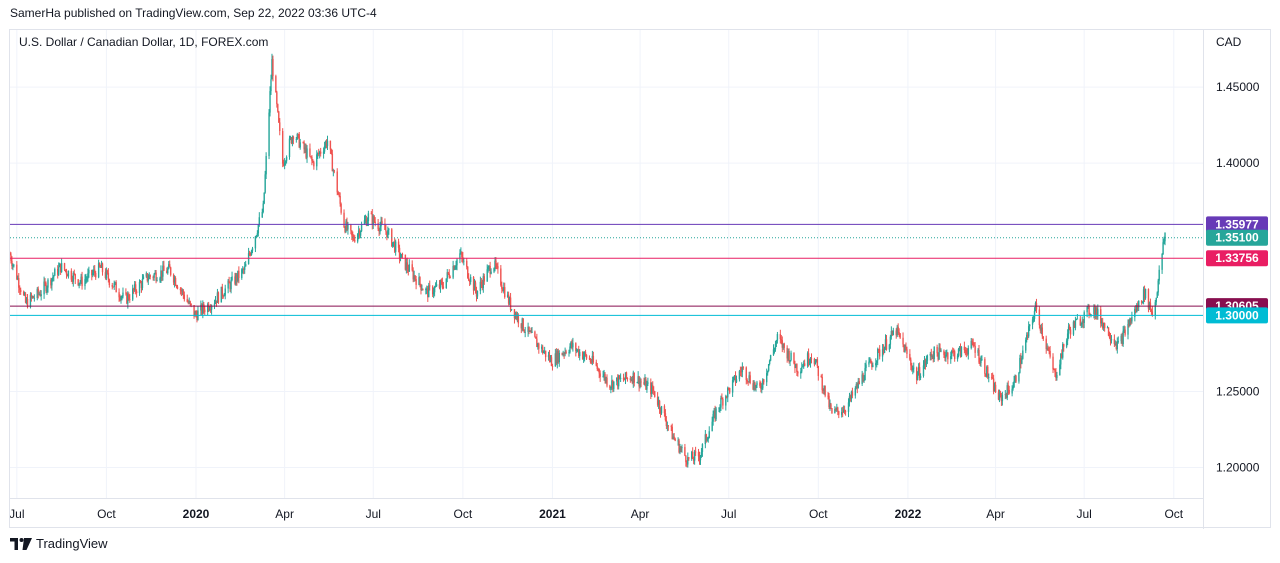 The height and width of the screenshot is (563, 1280). Describe the element at coordinates (1237, 258) in the screenshot. I see `level-1-33756-badge` at that location.